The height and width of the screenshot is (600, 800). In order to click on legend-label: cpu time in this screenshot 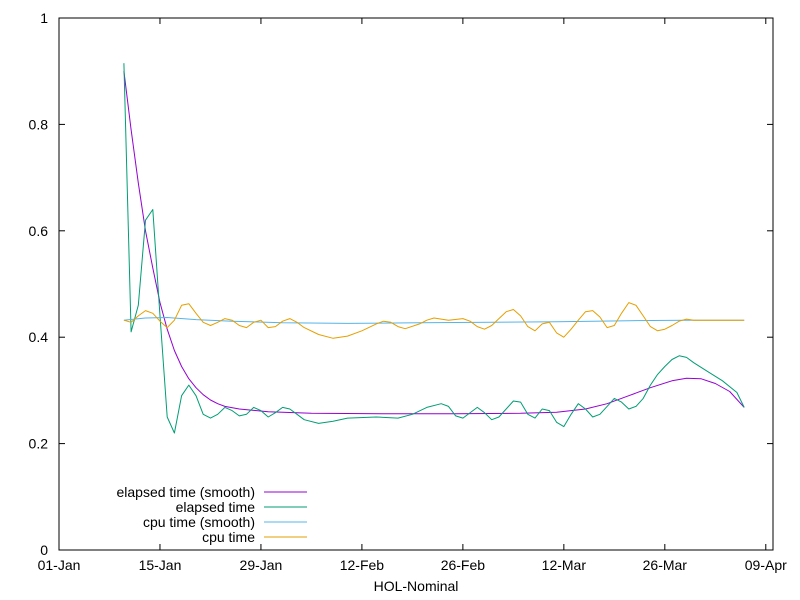, I will do `click(228, 537)`.